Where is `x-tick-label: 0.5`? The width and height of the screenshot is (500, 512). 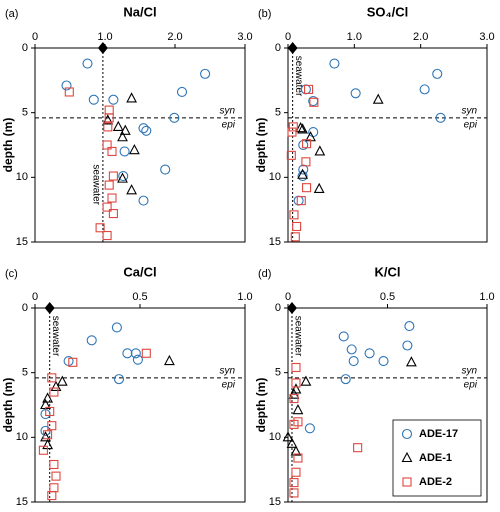 x-tick-label: 0.5 is located at coordinates (139, 297).